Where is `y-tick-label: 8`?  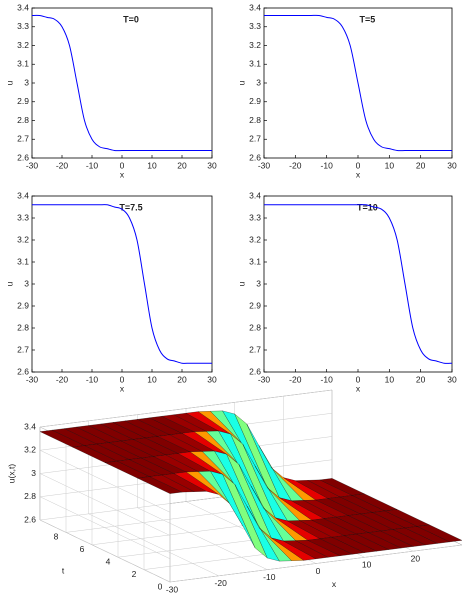 y-tick-label: 8 is located at coordinates (56, 537).